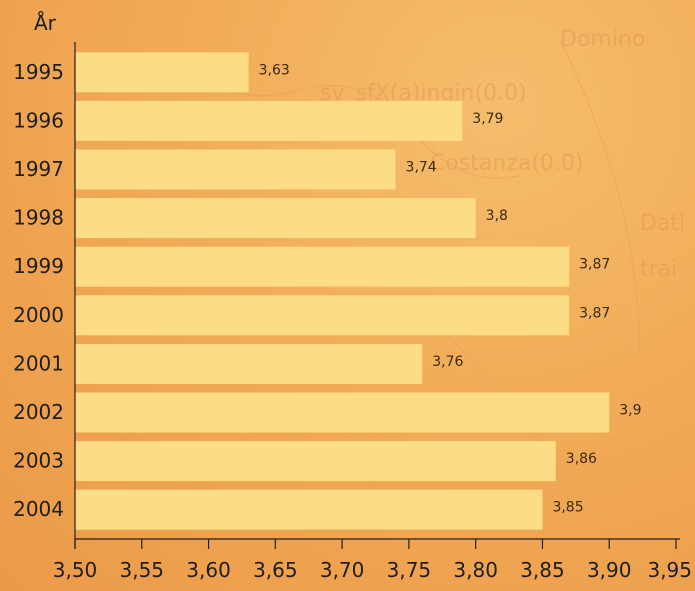 Image resolution: width=695 pixels, height=591 pixels. Describe the element at coordinates (309, 509) in the screenshot. I see `bar-2004` at that location.